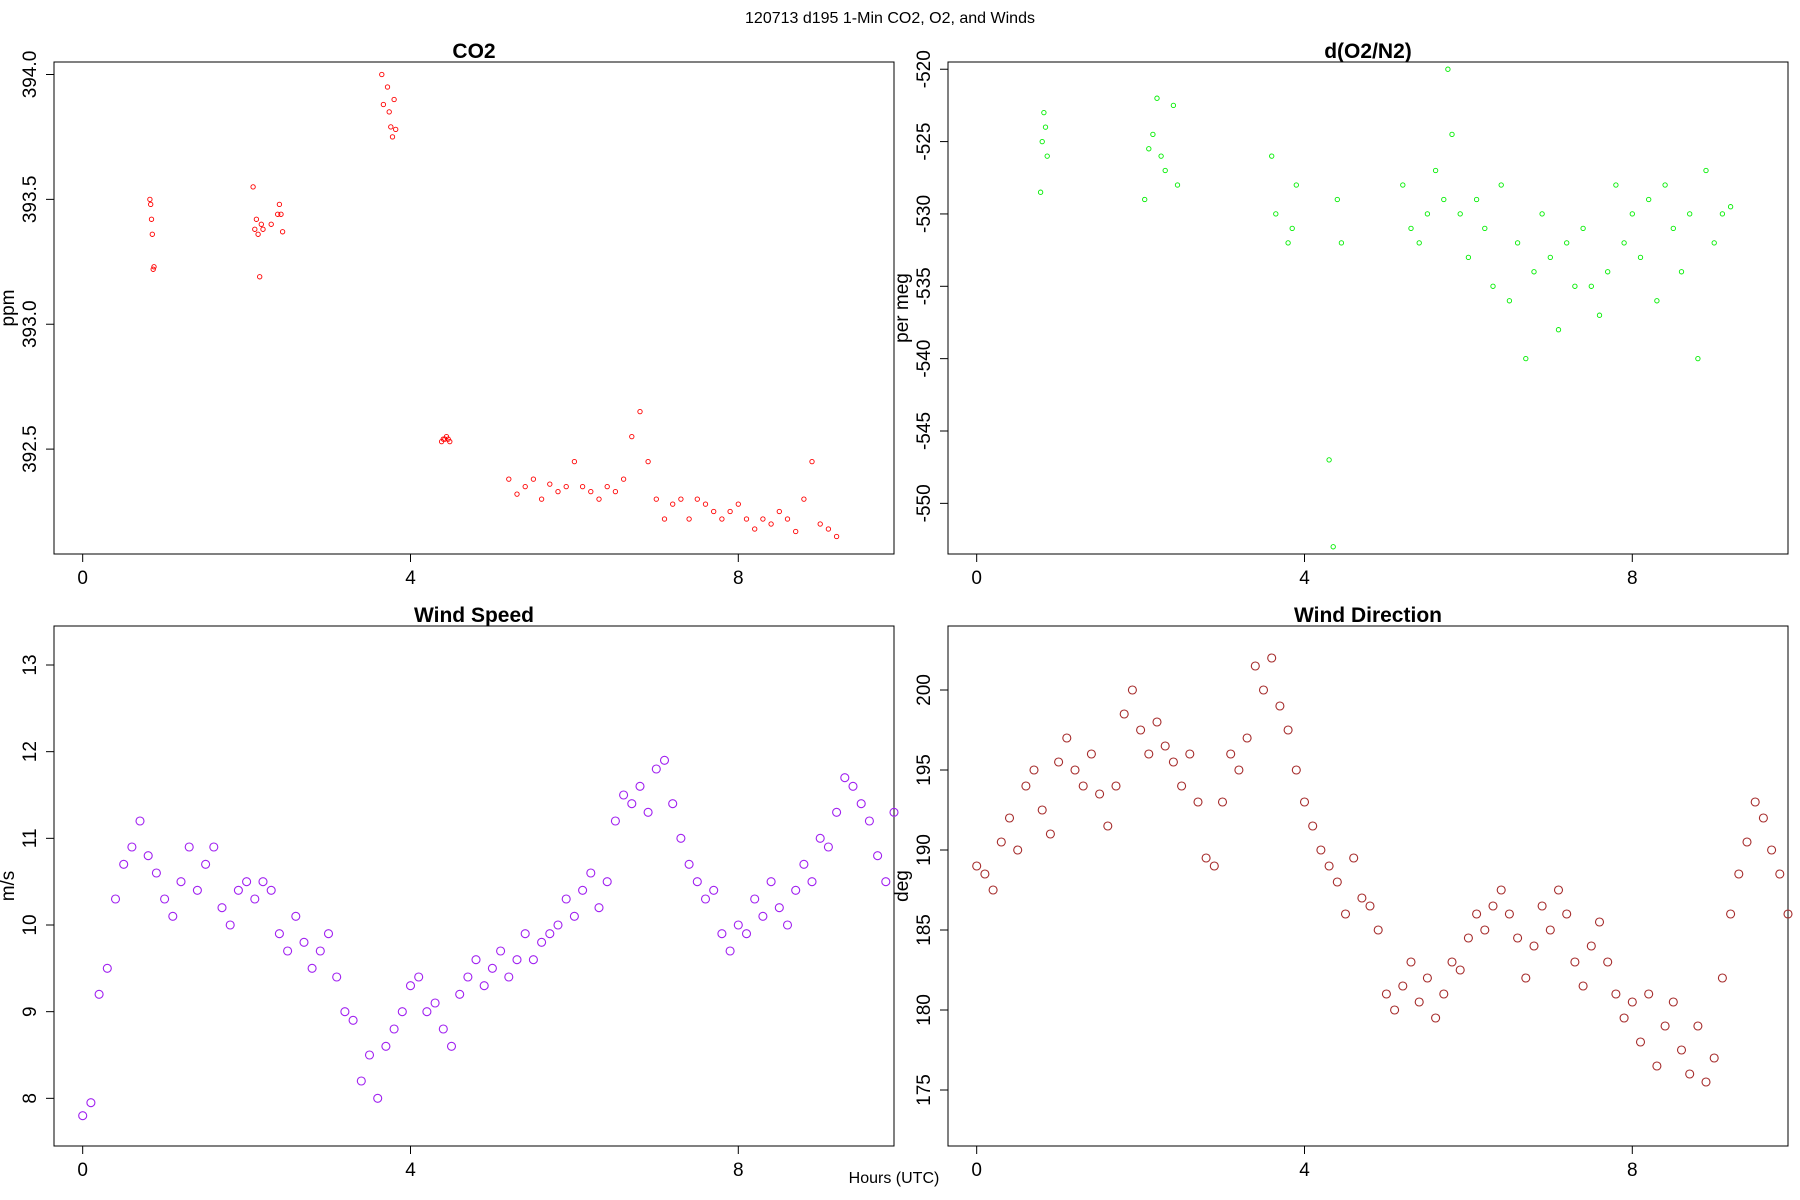 Image resolution: width=1800 pixels, height=1200 pixels. What do you see at coordinates (924, 930) in the screenshot?
I see `wind-direction-ytick-label: 185` at bounding box center [924, 930].